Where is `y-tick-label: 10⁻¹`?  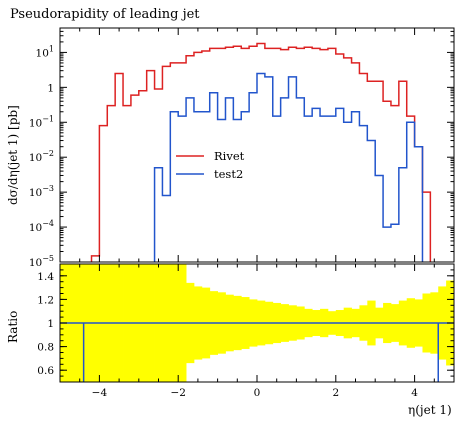
y-tick-label: 10⁻¹ is located at coordinates (41, 121).